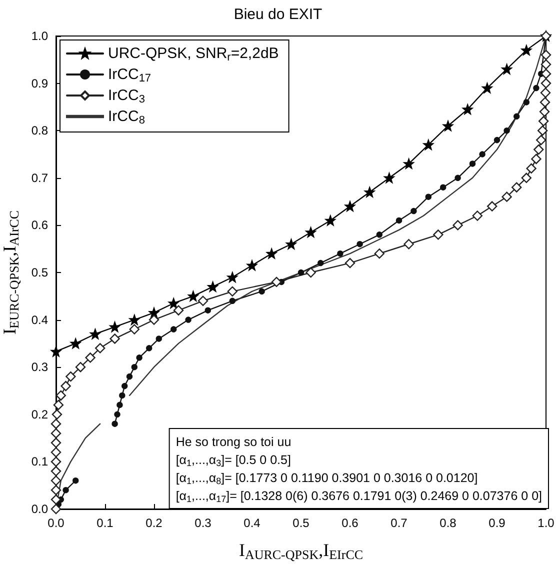 This screenshot has width=556, height=565. I want to click on x-tick-label: 0.3, so click(203, 523).